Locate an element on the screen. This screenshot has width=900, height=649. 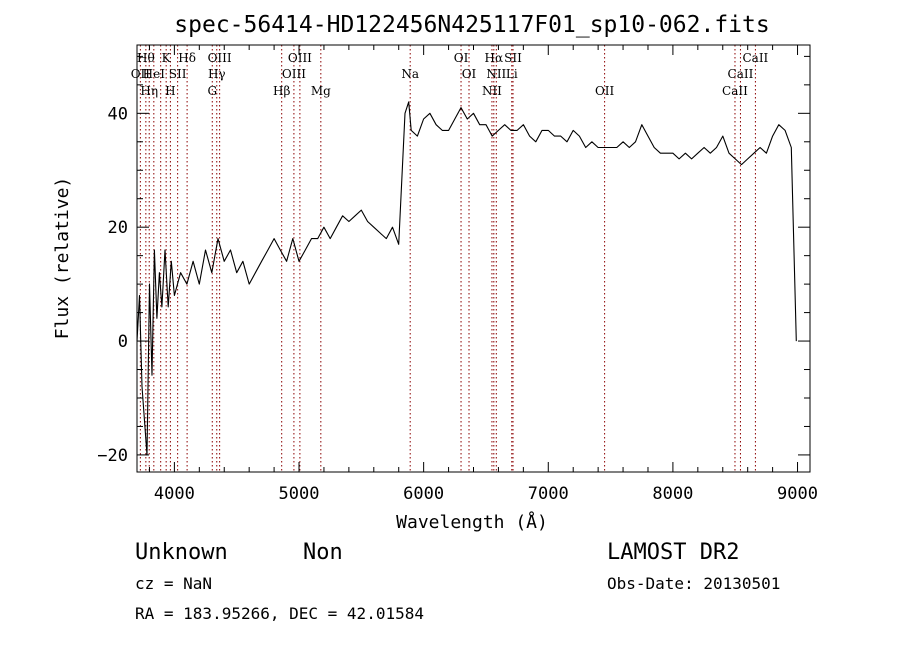
x-tick-label-4000: 4000 is located at coordinates (174, 494).